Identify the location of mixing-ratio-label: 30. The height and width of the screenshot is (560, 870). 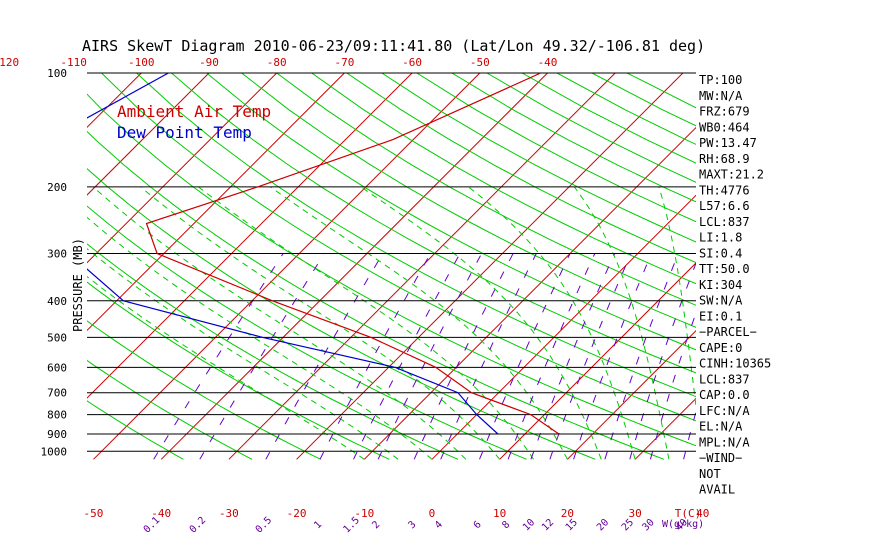
(648, 525).